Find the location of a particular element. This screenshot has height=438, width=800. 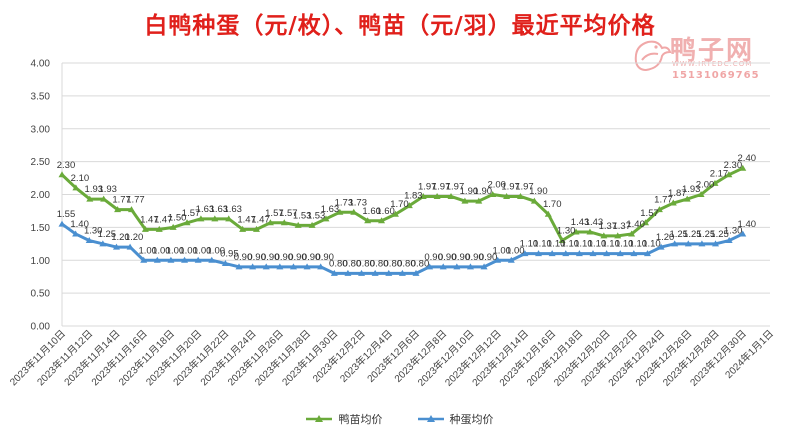

y-tick-label: 1.50 is located at coordinates (41, 228).